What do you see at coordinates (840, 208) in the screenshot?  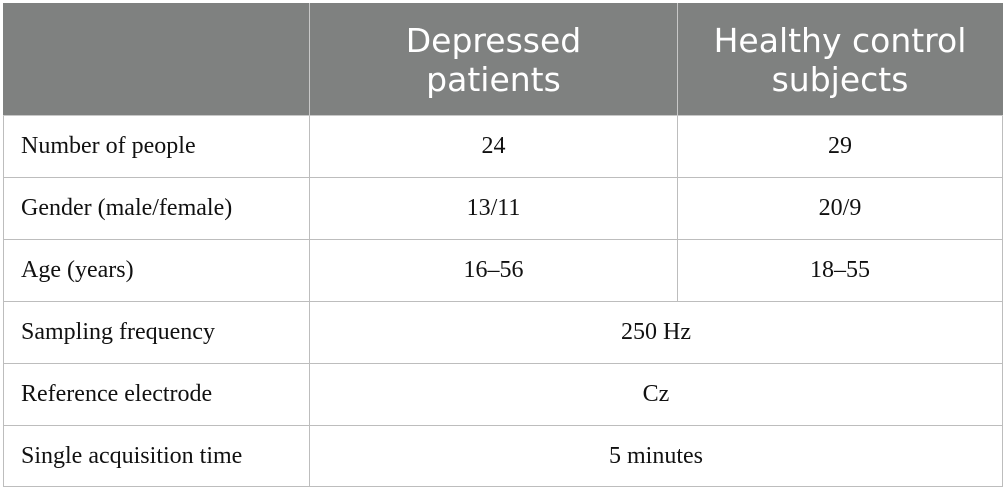 I see `healthy-value: 20/9` at bounding box center [840, 208].